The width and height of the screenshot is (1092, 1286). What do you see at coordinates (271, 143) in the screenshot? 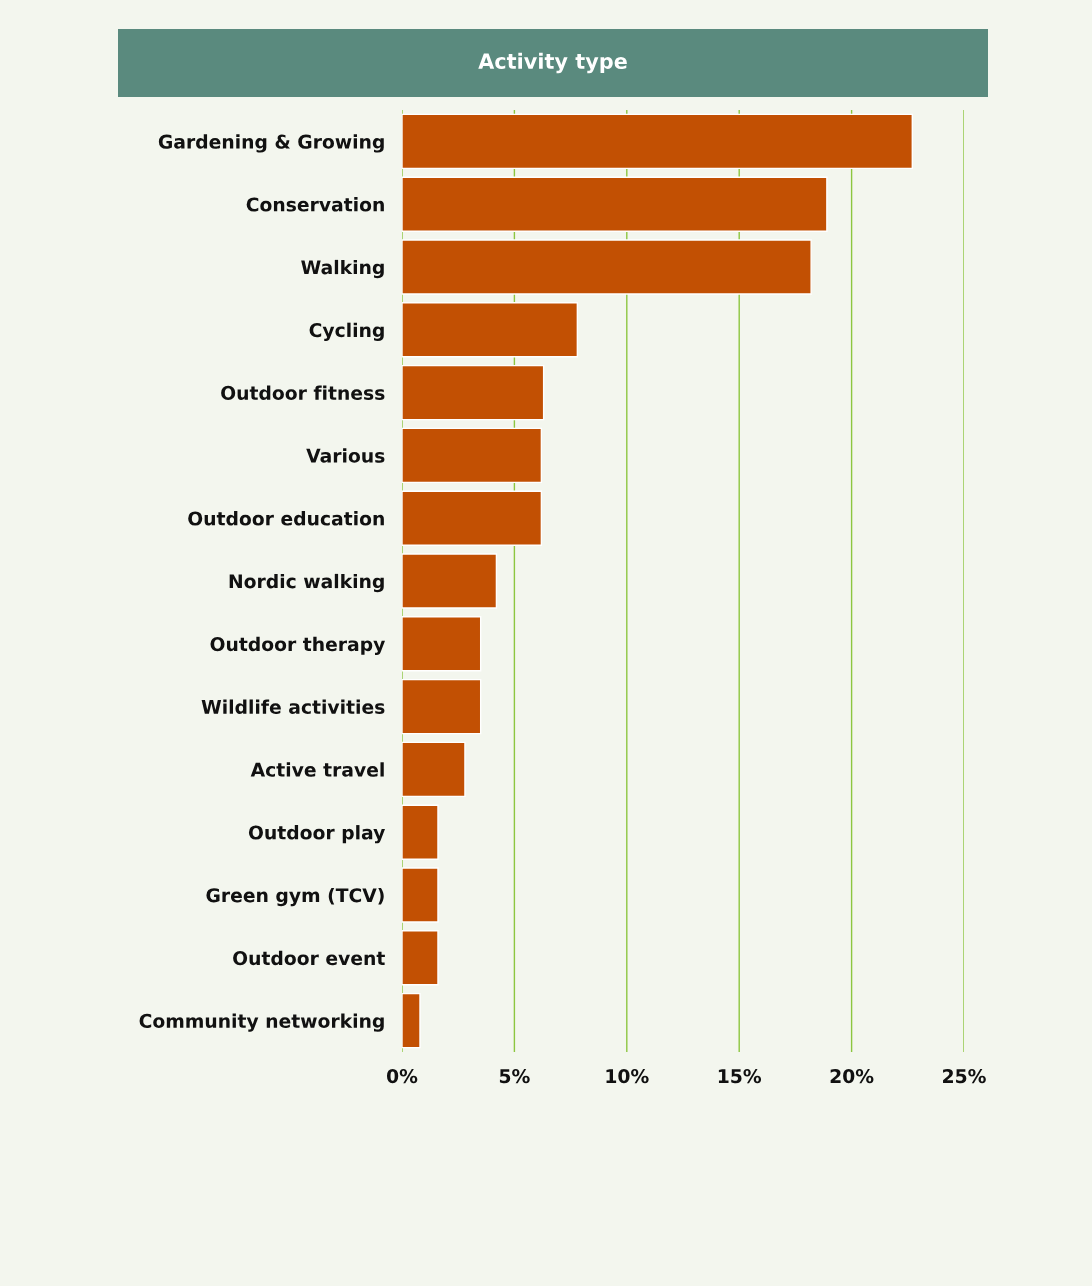
I see `y-tick-label: Gardening & Growing` at bounding box center [271, 143].